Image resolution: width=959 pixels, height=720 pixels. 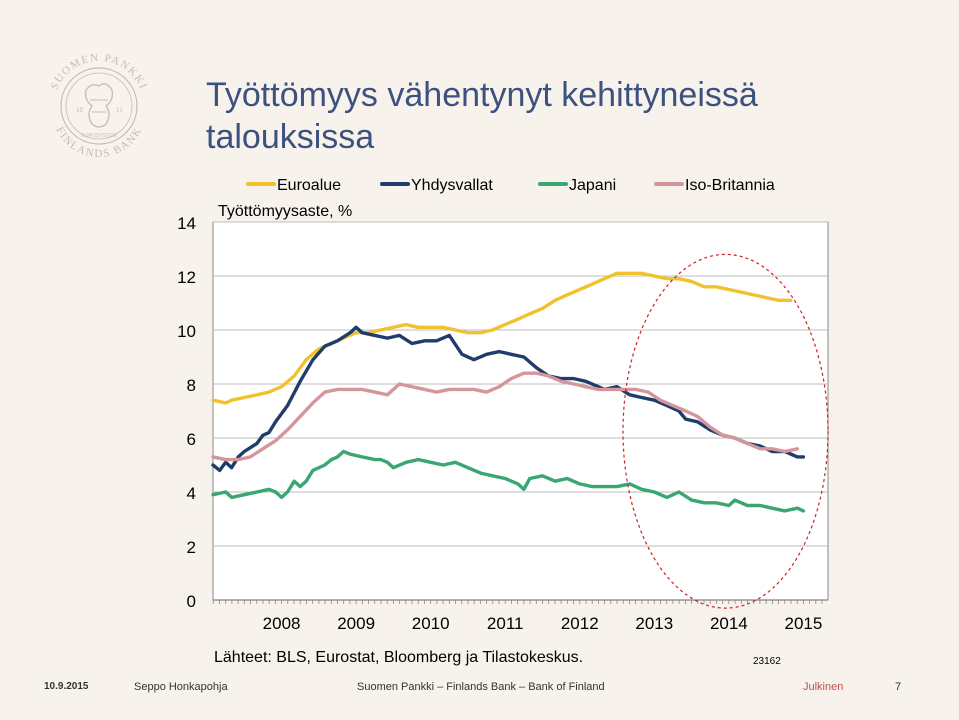 What do you see at coordinates (654, 623) in the screenshot?
I see `x-tick-label: 2013` at bounding box center [654, 623].